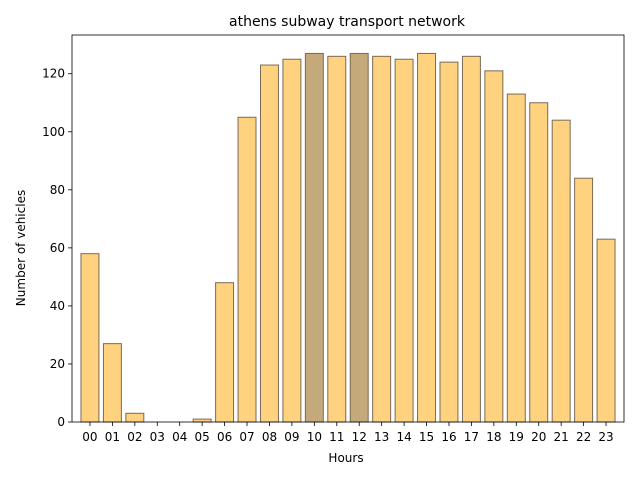 The height and width of the screenshot is (480, 640). What do you see at coordinates (345, 458) in the screenshot?
I see `x-axis-label: Hours` at bounding box center [345, 458].